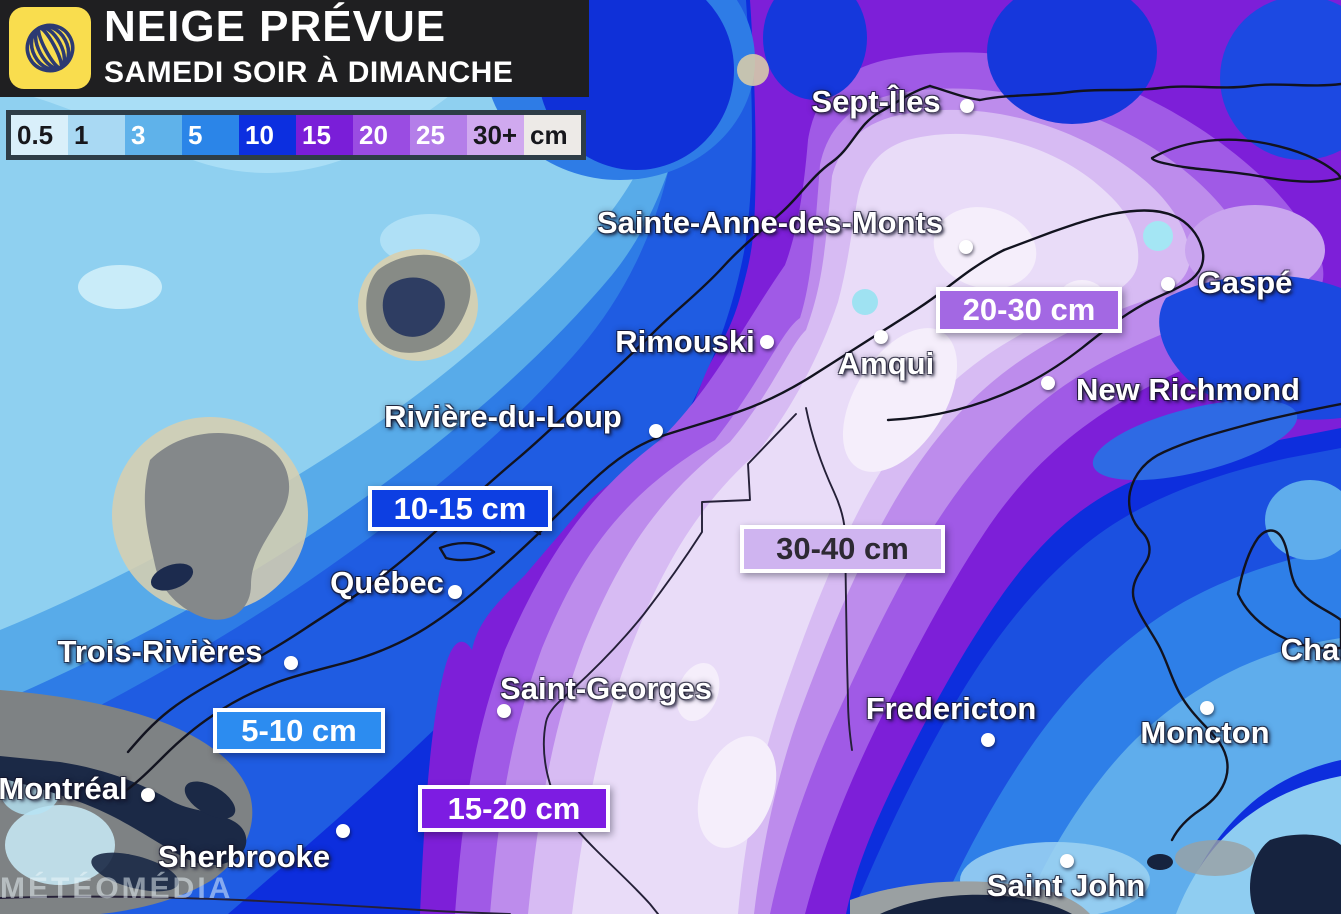 The height and width of the screenshot is (914, 1341). What do you see at coordinates (160, 651) in the screenshot?
I see `city-label-trois-rivieres: Trois-Rivières` at bounding box center [160, 651].